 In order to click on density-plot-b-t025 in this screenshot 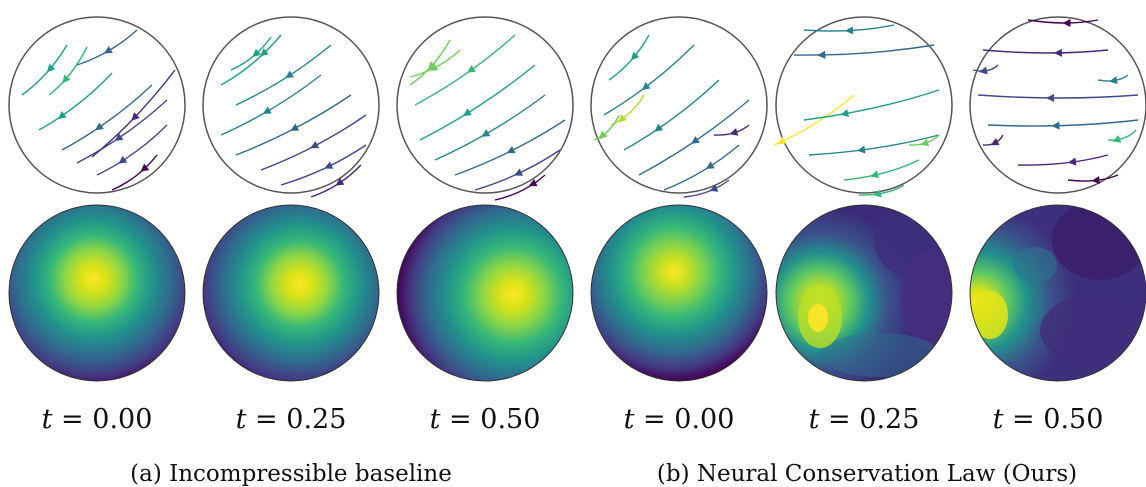, I will do `click(864, 293)`.